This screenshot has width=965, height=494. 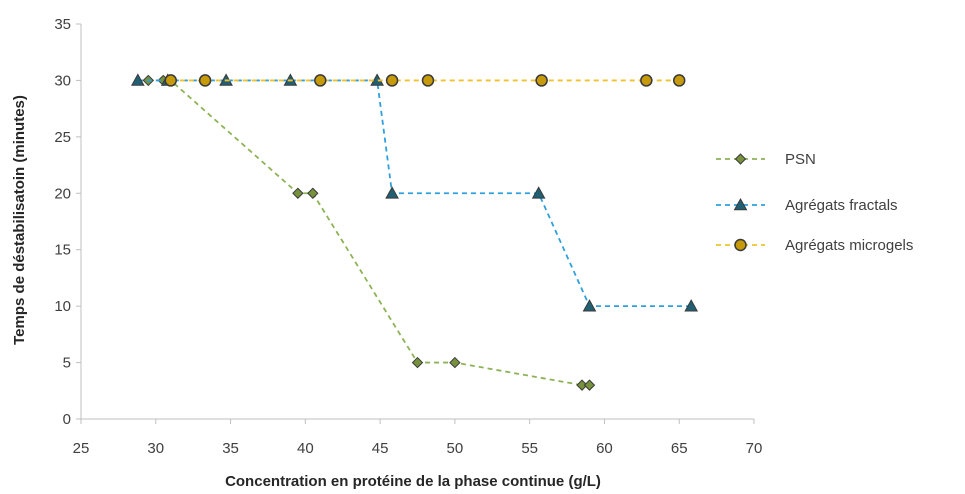 What do you see at coordinates (19, 220) in the screenshot?
I see `y-axis-title: Temps de déstabilisatoin (minutes)` at bounding box center [19, 220].